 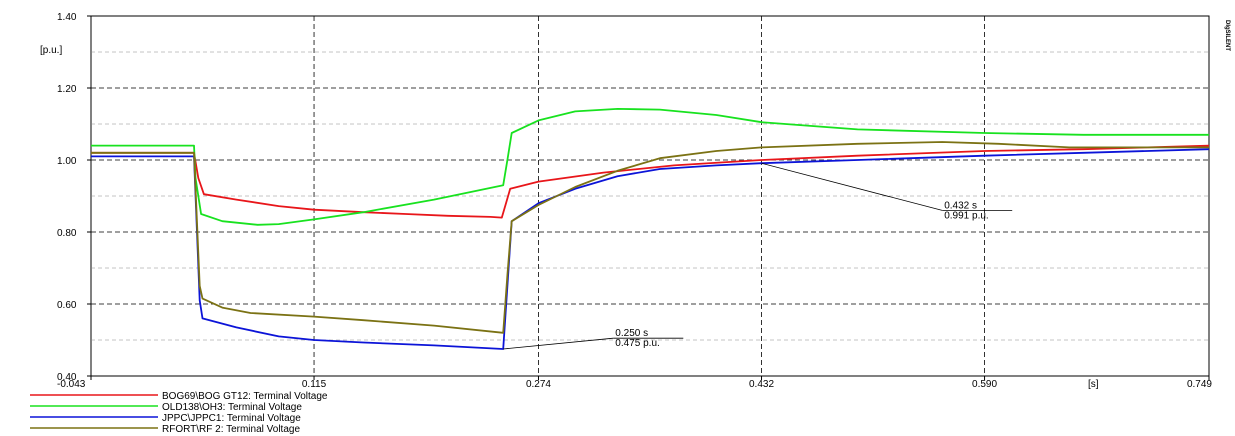 I want to click on x-axis-unit: [s], so click(x=1093, y=384).